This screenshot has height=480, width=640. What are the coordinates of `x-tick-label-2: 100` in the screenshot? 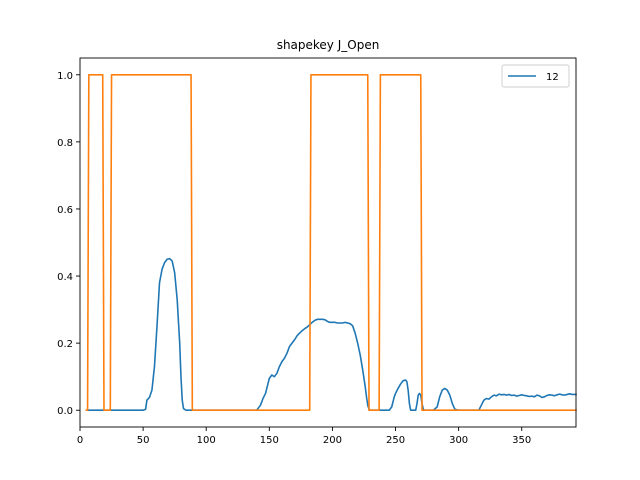 It's located at (206, 440).